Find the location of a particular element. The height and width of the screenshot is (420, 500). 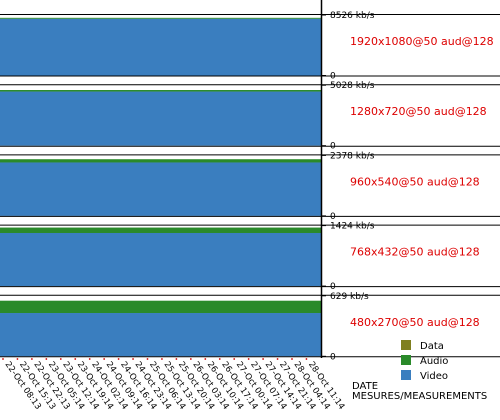

max-label-0: 8526 kb/s is located at coordinates (352, 16).